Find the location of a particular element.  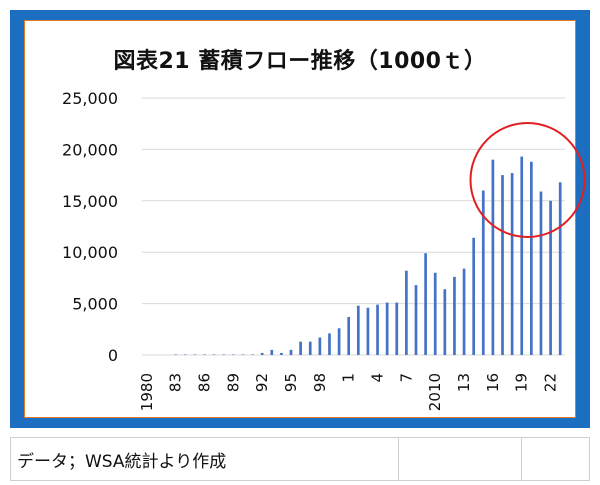

bar-2007 is located at coordinates (406, 312).